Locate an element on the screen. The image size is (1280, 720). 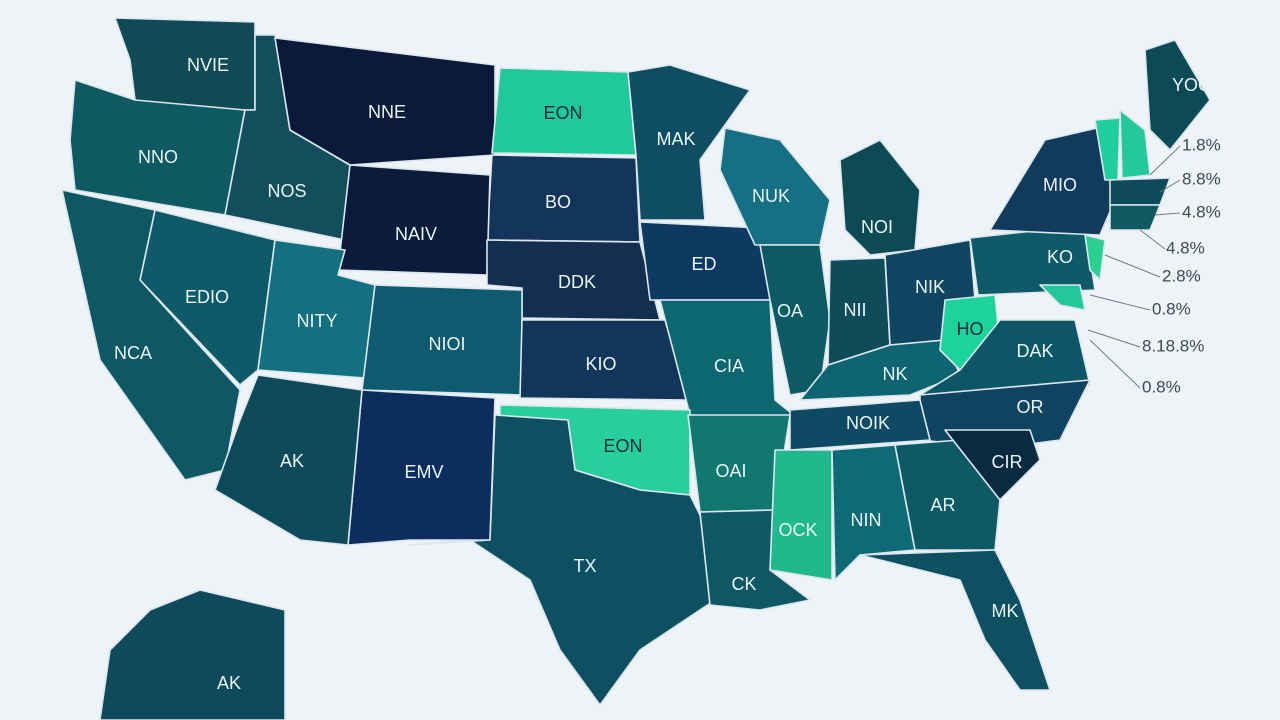
state-label: OR is located at coordinates (1030, 407).